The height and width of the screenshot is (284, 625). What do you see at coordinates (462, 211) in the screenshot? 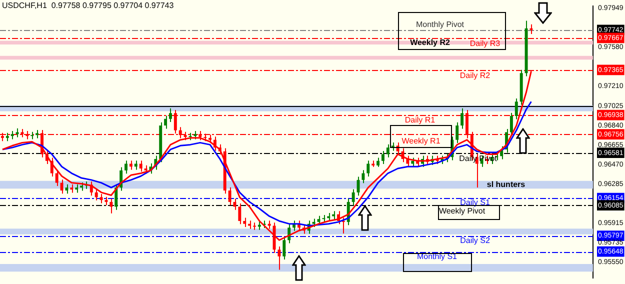
I see `ref-line-label: Weekly Pivot` at bounding box center [462, 211].